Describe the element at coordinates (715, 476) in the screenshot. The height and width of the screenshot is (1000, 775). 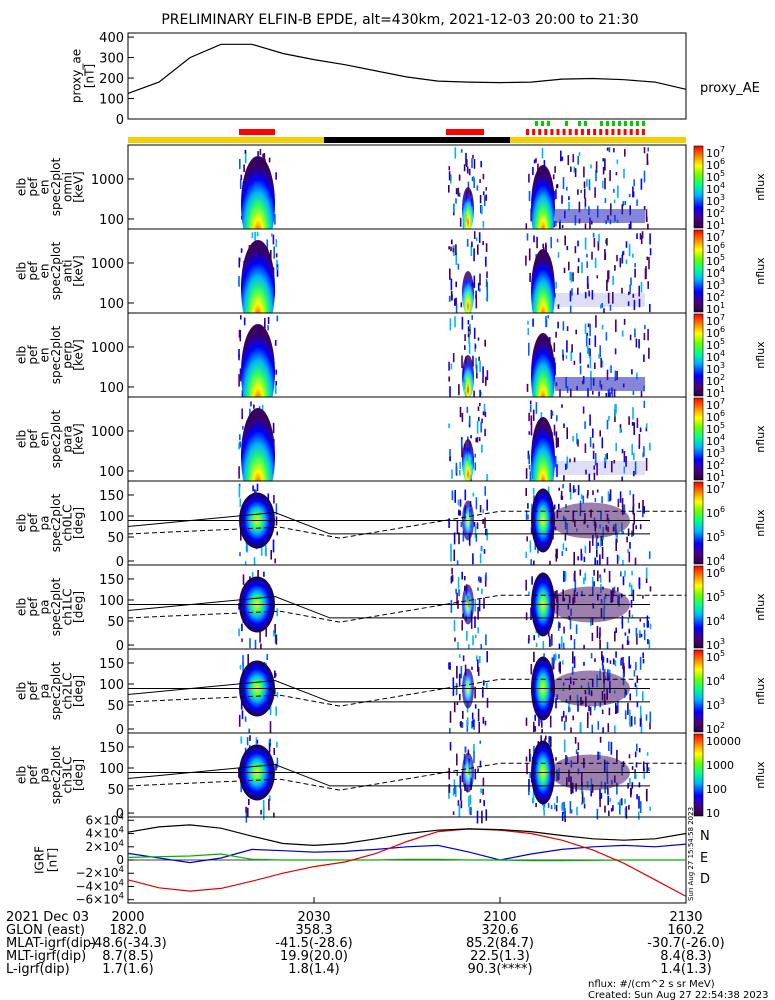
I see `colorbar-tick: 10¹` at that location.